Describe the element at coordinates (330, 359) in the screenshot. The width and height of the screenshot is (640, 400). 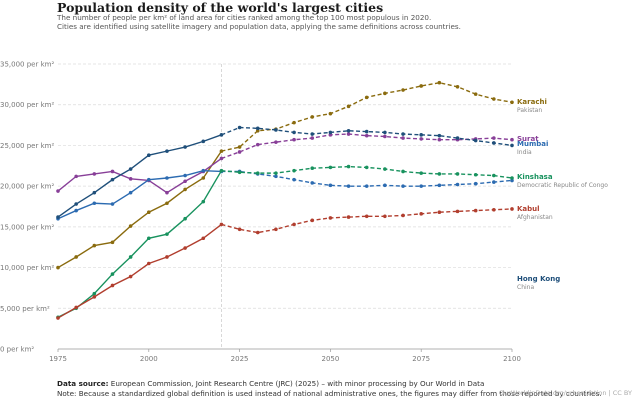
I see `x-tick-label: 2050` at that location.